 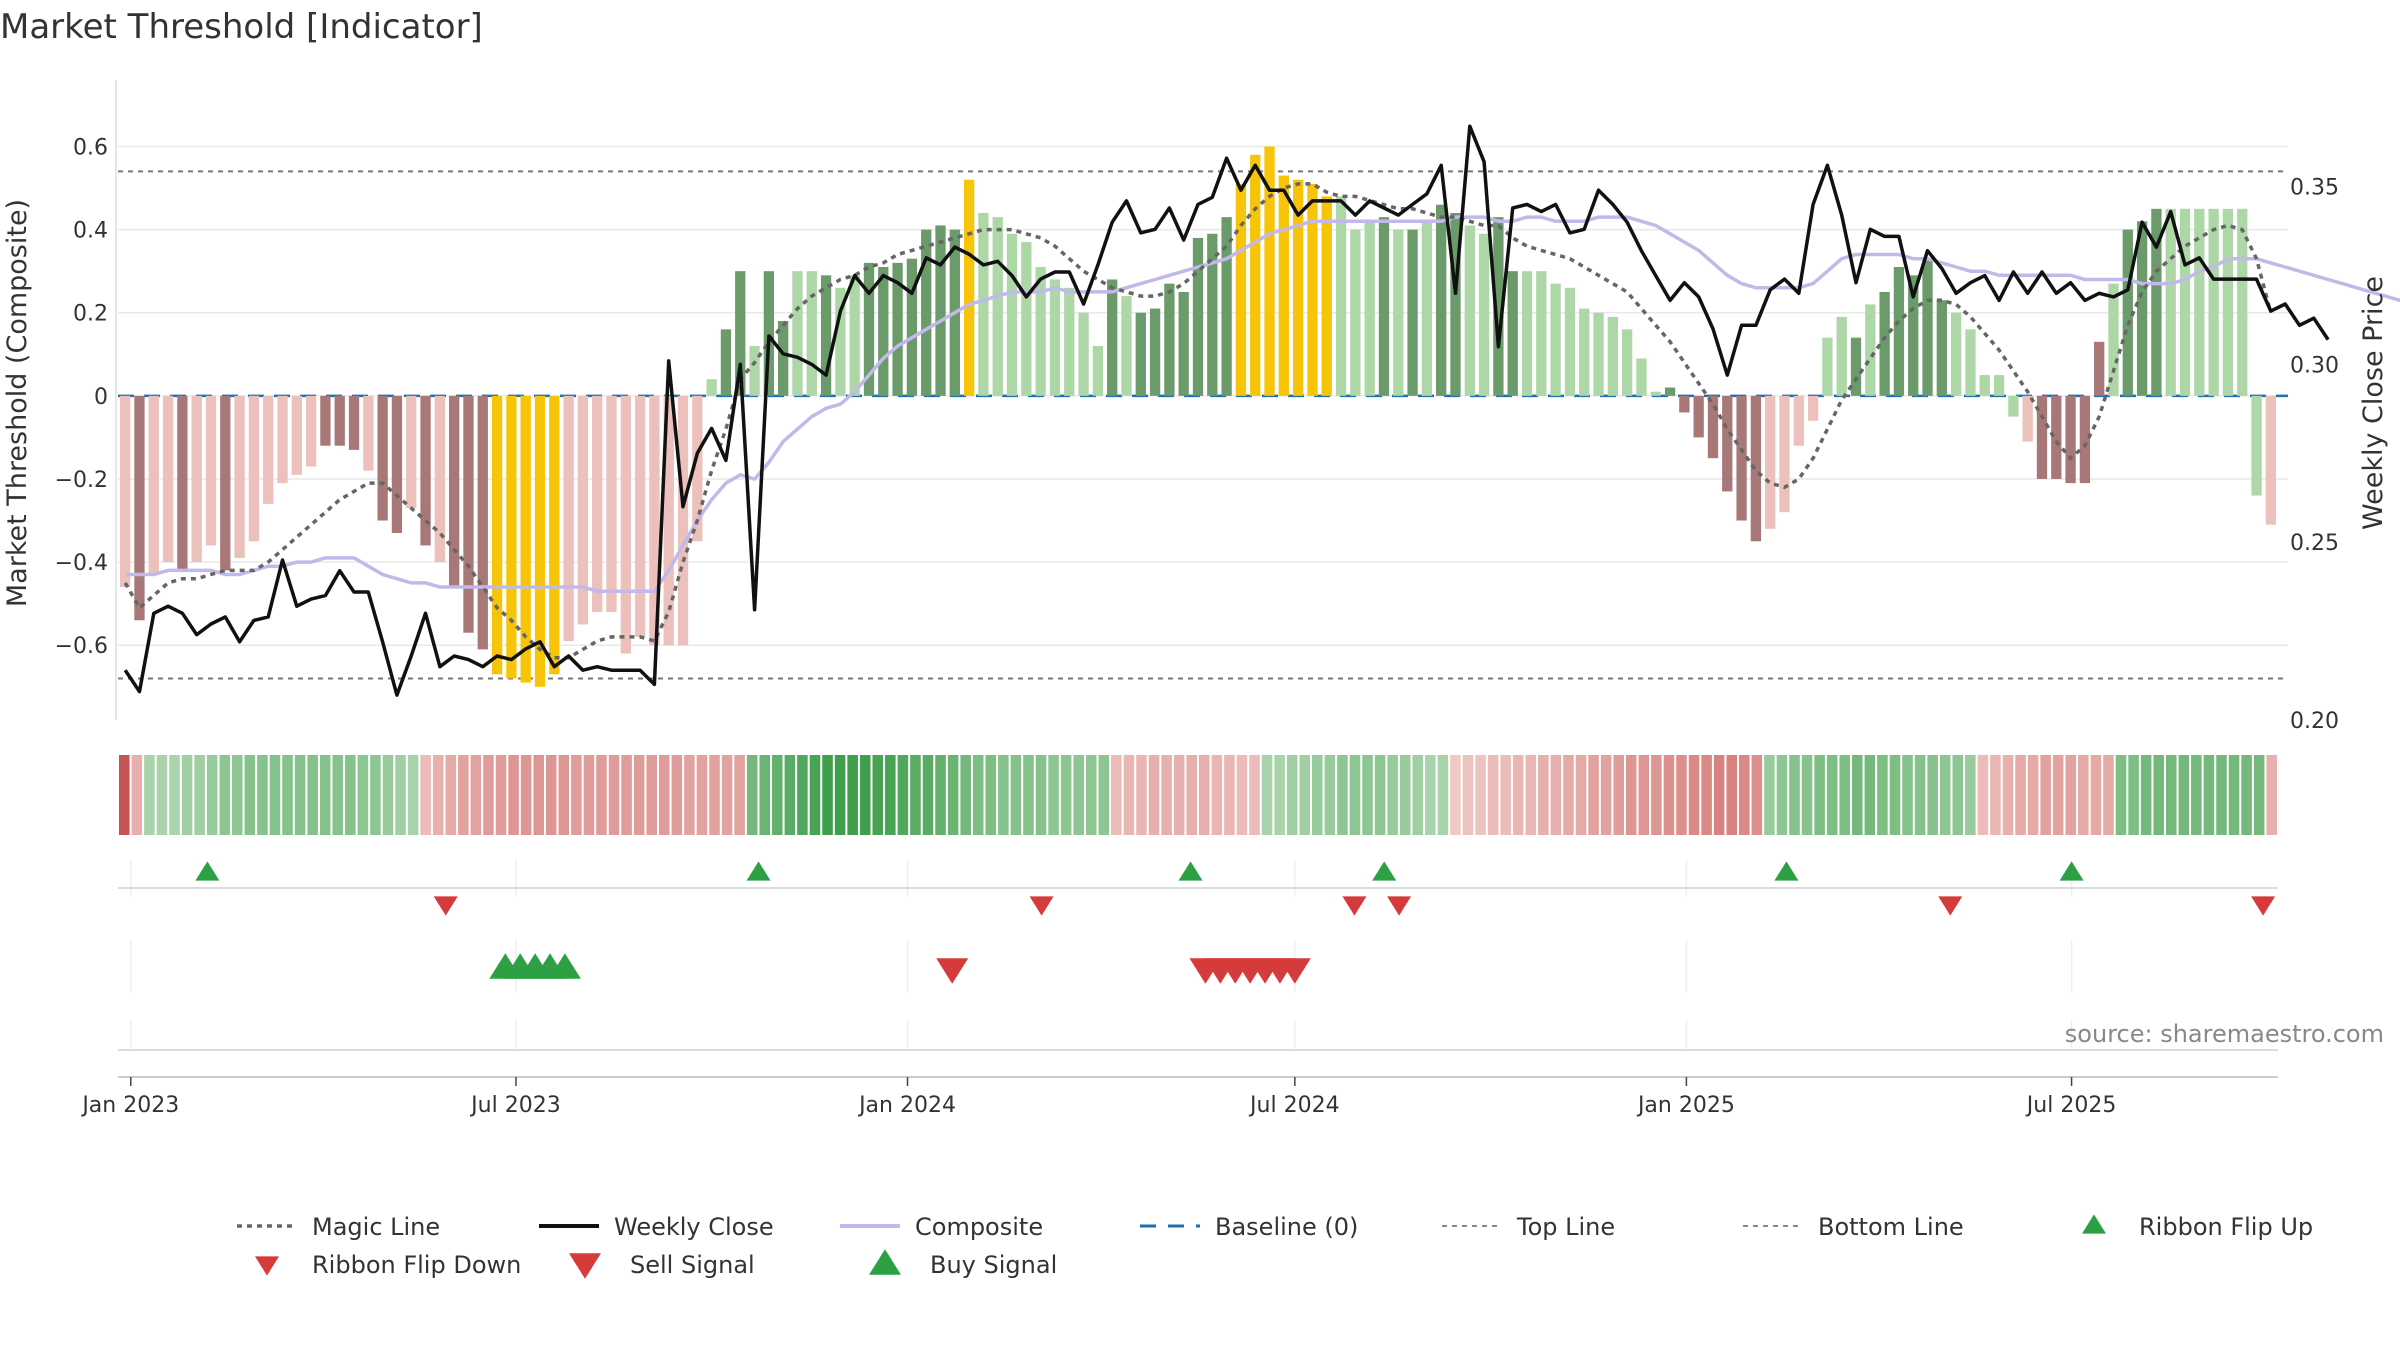 I want to click on left-axis-label: Market Threshold (Composite), so click(x=17, y=403).